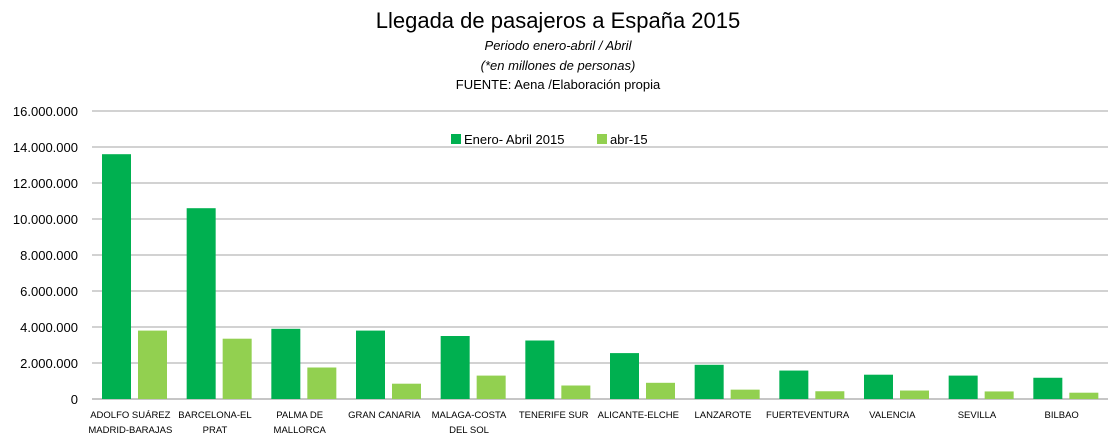 The width and height of the screenshot is (1116, 435). What do you see at coordinates (130, 422) in the screenshot?
I see `x-tick-label: ADOLFO SUÁREZ MADRID-BARAJAS` at bounding box center [130, 422].